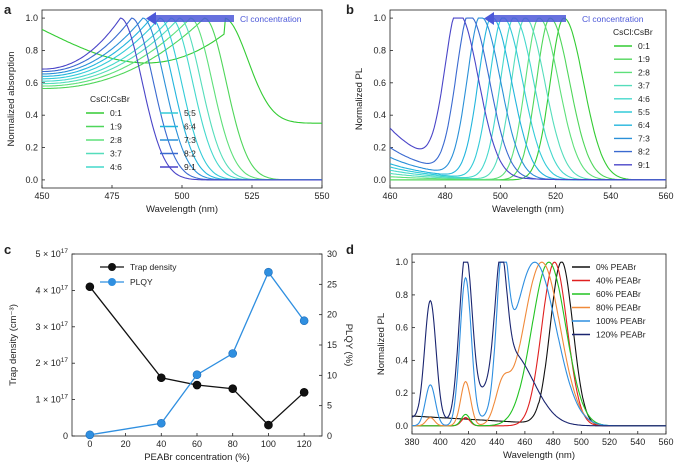  Describe the element at coordinates (553, 442) in the screenshot. I see `panel-d-xtick-label: 480` at that location.